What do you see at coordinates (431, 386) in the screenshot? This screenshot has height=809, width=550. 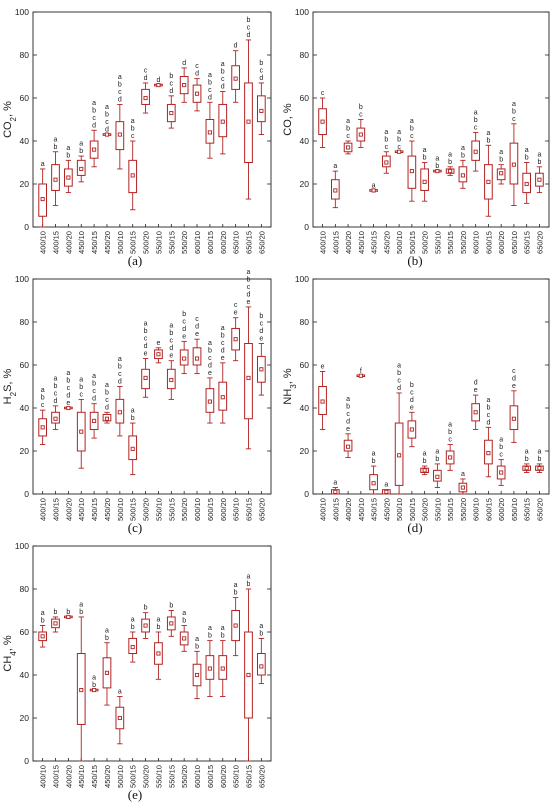 I see `plot-frame` at bounding box center [431, 386].